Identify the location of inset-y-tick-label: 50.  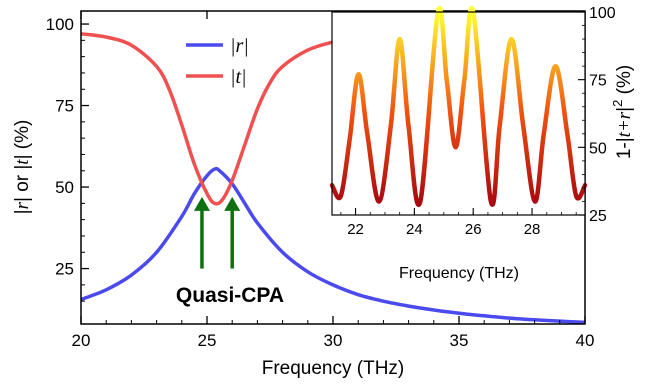
(598, 148).